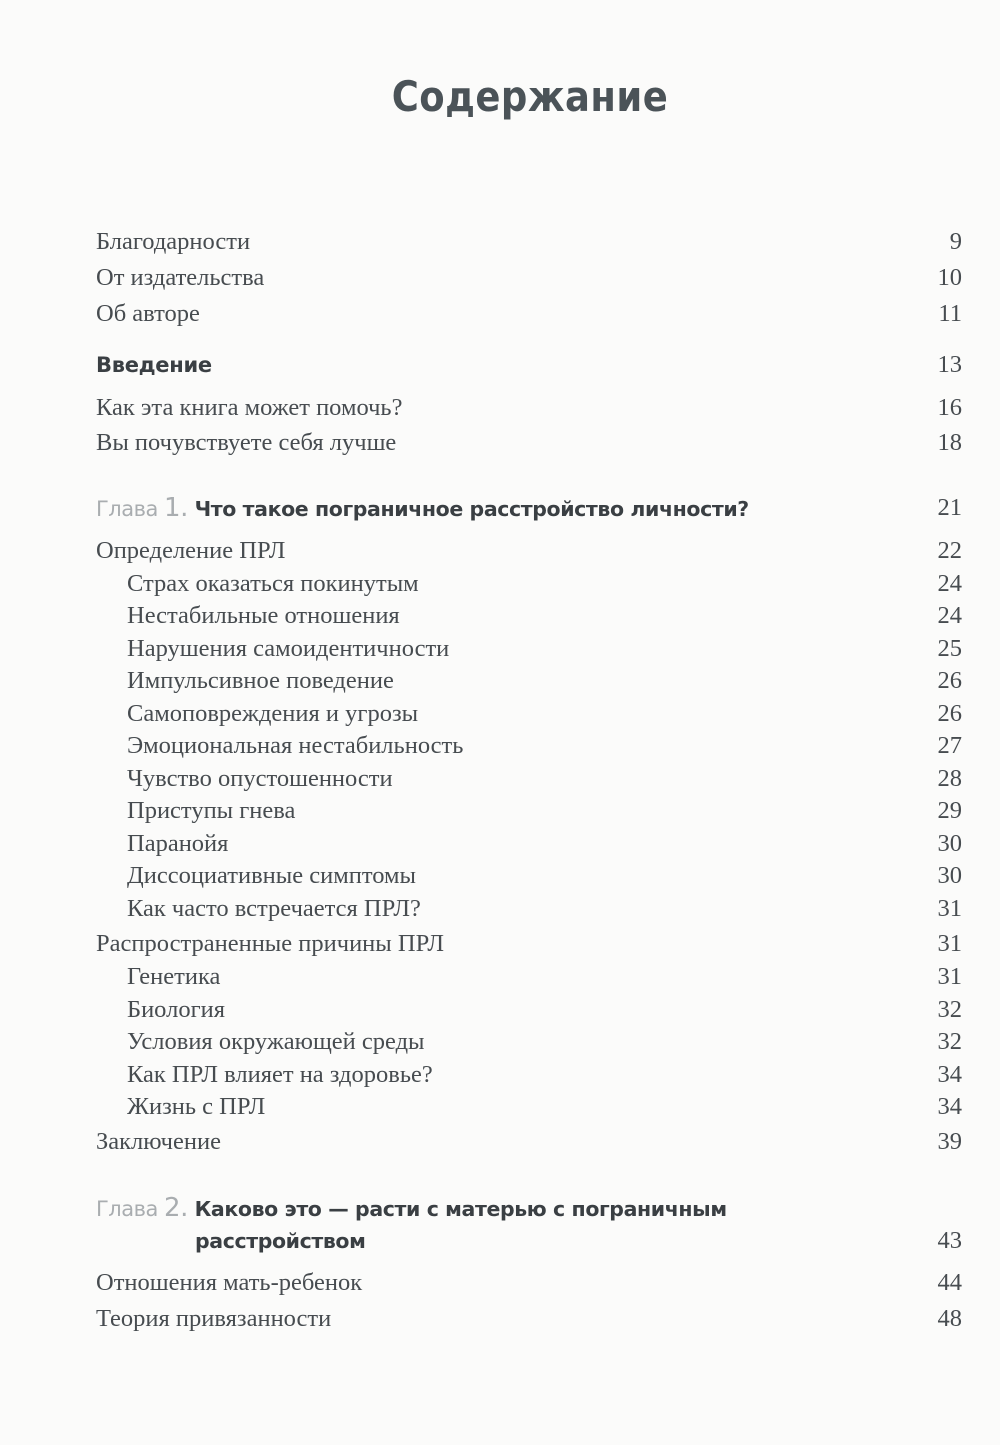 Image resolution: width=1000 pixels, height=1445 pixels. I want to click on toc-entry-page: 43, so click(950, 1240).